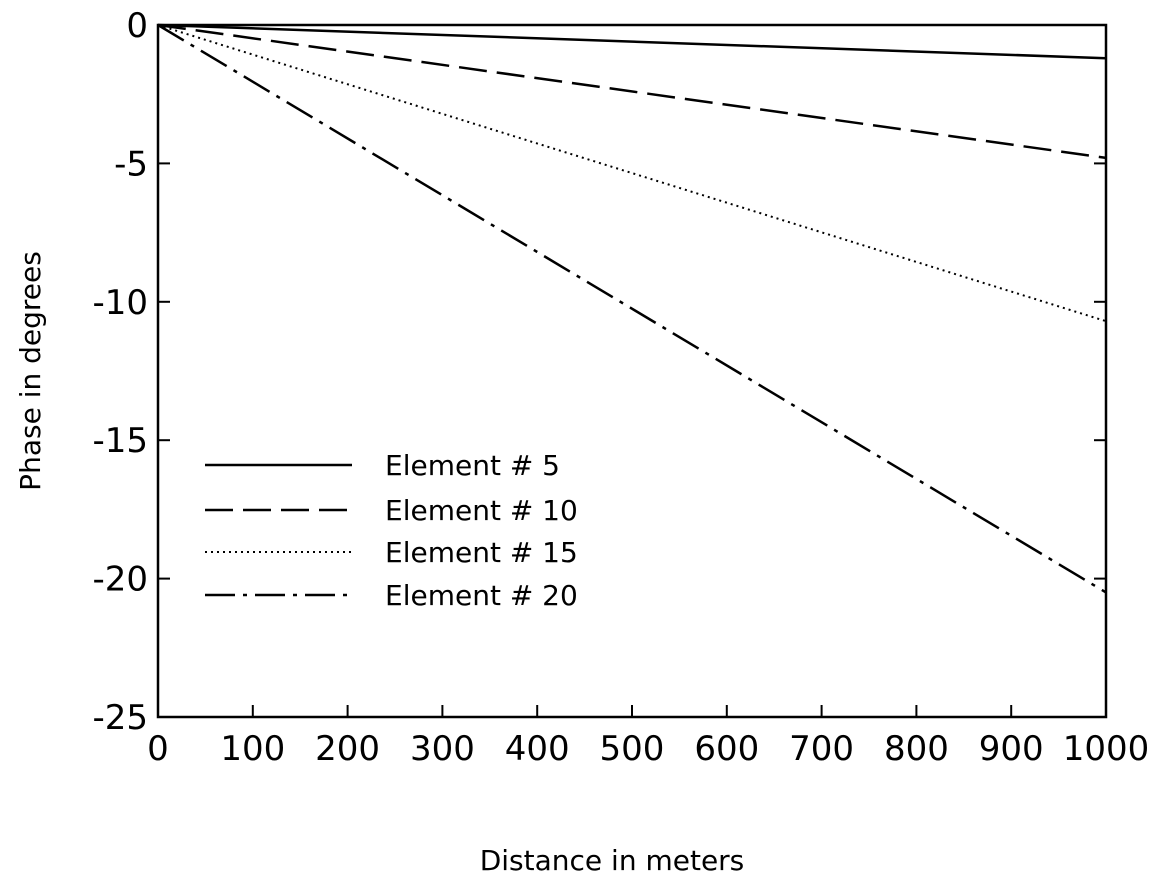 Image resolution: width=1160 pixels, height=896 pixels. I want to click on x-tick-label: 700, so click(821, 749).